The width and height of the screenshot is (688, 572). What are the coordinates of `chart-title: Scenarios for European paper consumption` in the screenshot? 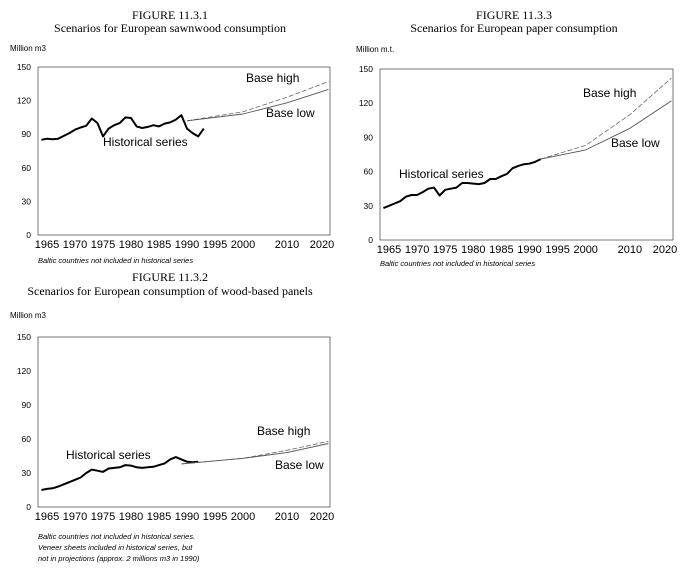 It's located at (514, 28).